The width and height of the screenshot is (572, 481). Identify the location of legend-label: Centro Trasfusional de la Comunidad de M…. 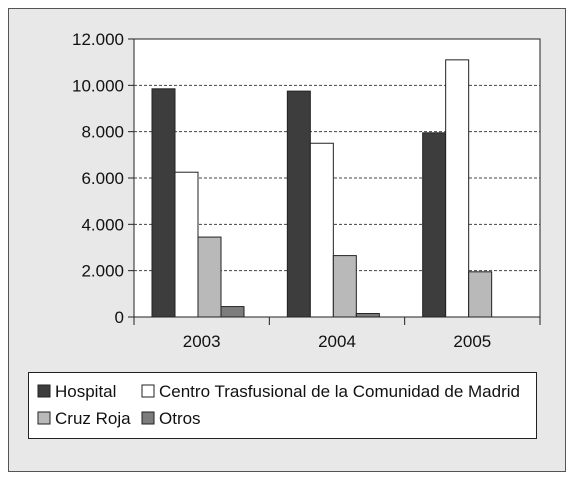
(339, 391).